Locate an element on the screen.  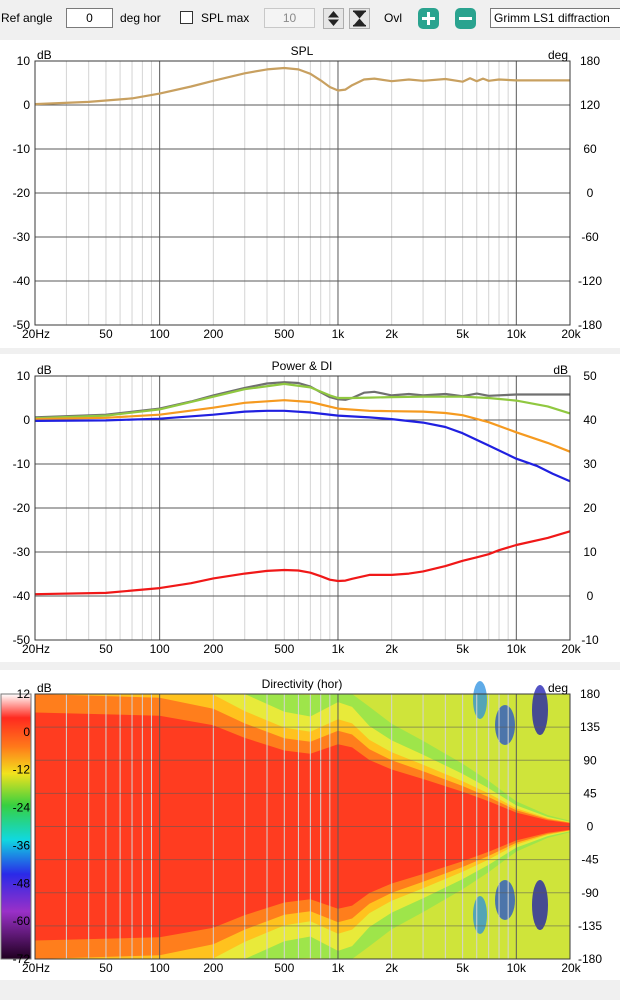
right-tick-label: -45 is located at coordinates (590, 860).